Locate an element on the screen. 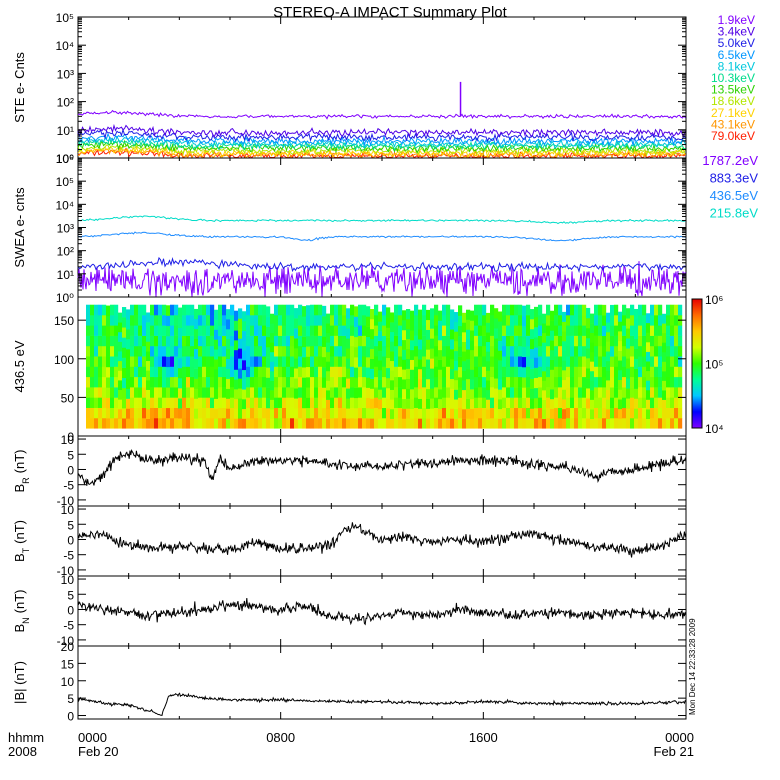 This screenshot has width=780, height=780. bmag-y-tick-label: 20 is located at coordinates (68, 647).